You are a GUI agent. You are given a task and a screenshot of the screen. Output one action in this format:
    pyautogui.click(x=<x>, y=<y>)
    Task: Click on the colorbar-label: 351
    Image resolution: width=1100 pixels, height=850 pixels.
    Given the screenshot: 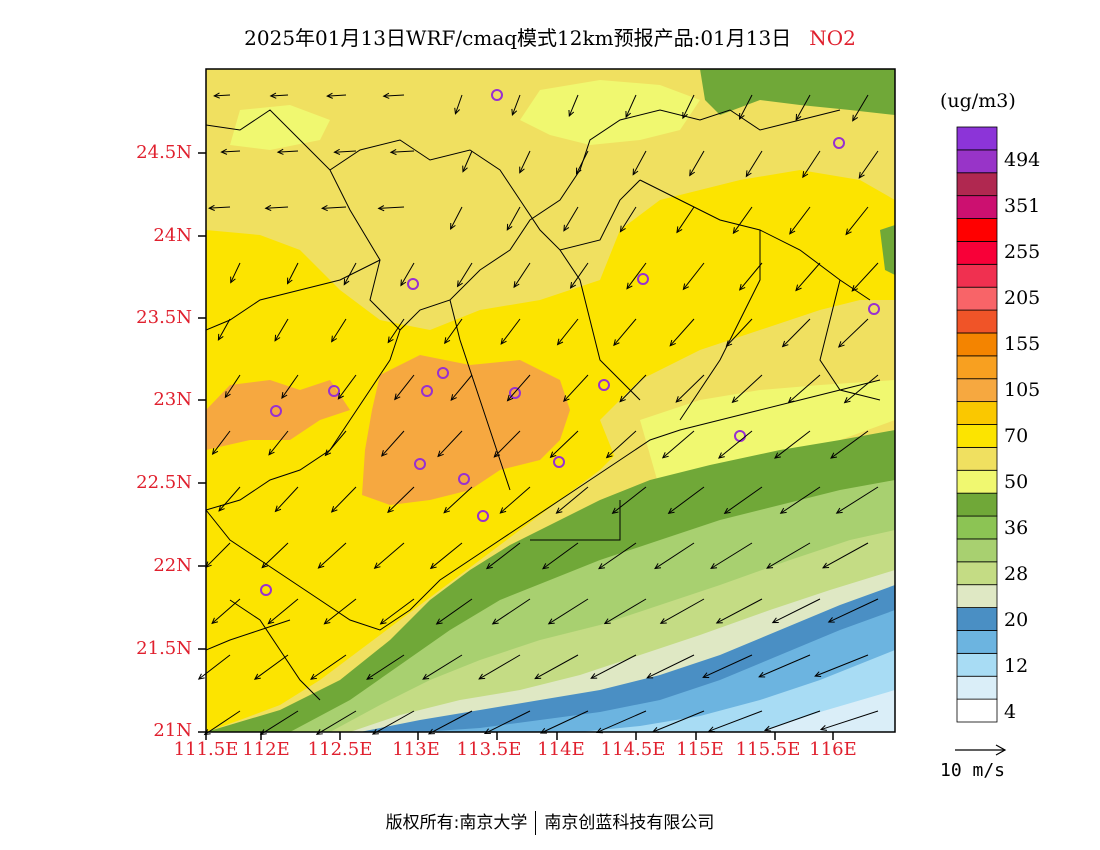 What is the action you would take?
    pyautogui.click(x=1022, y=206)
    